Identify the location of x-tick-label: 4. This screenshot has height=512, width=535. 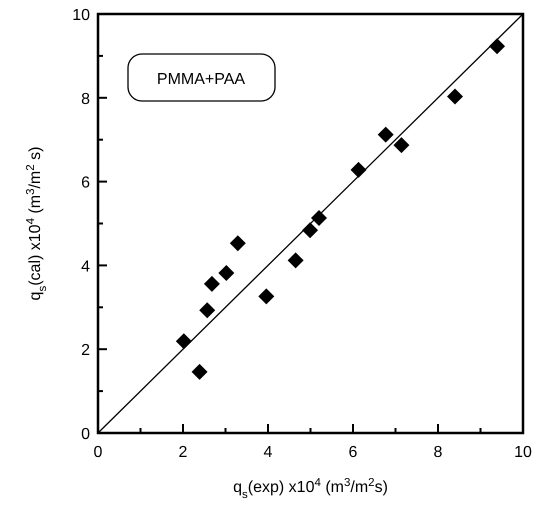
(268, 452).